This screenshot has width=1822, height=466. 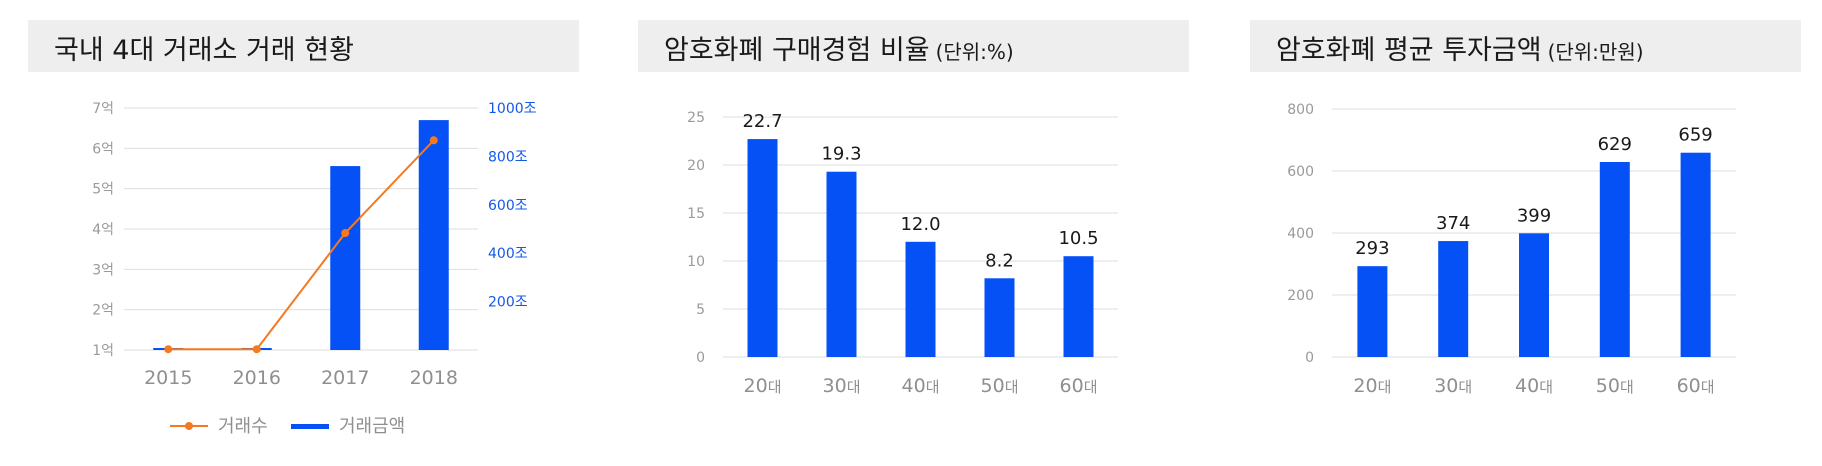 What do you see at coordinates (508, 303) in the screenshot?
I see `right-axis-tick-label: 200조` at bounding box center [508, 303].